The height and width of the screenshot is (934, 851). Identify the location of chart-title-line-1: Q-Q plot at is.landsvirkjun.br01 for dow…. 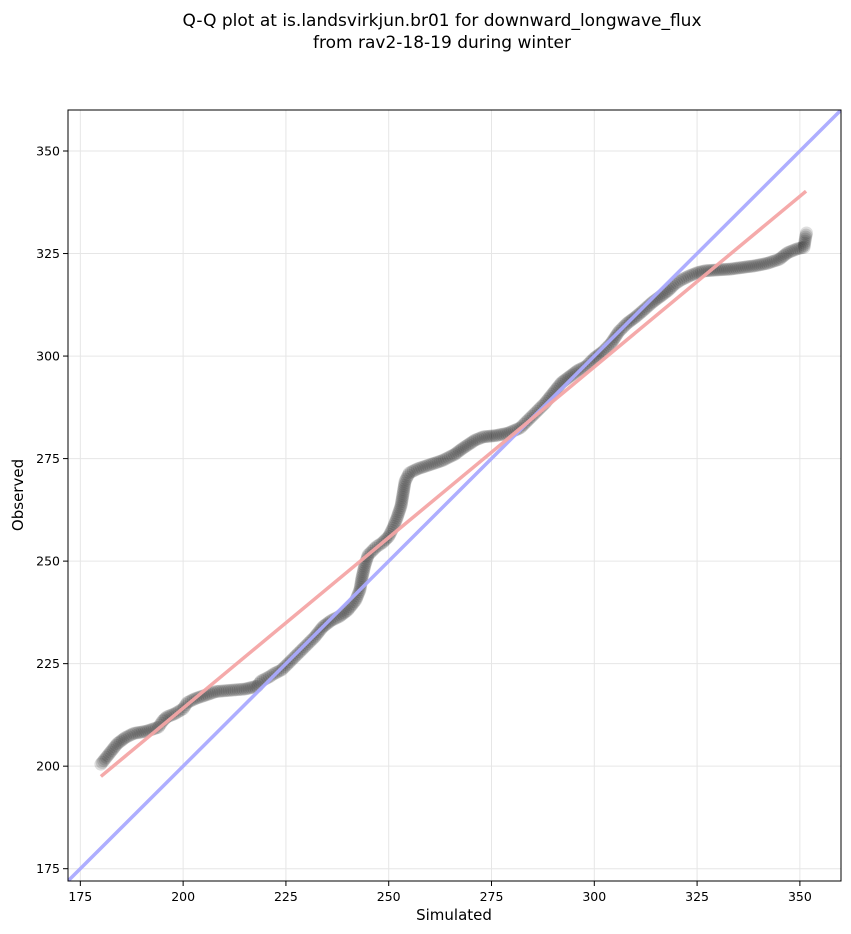
(441, 21).